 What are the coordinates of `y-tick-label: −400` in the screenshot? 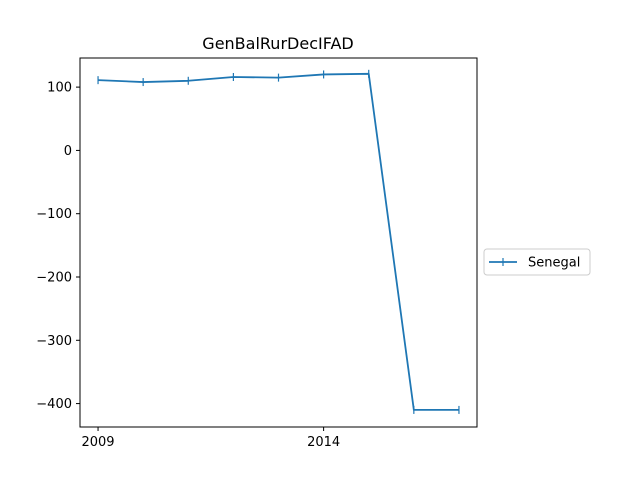 It's located at (54, 404).